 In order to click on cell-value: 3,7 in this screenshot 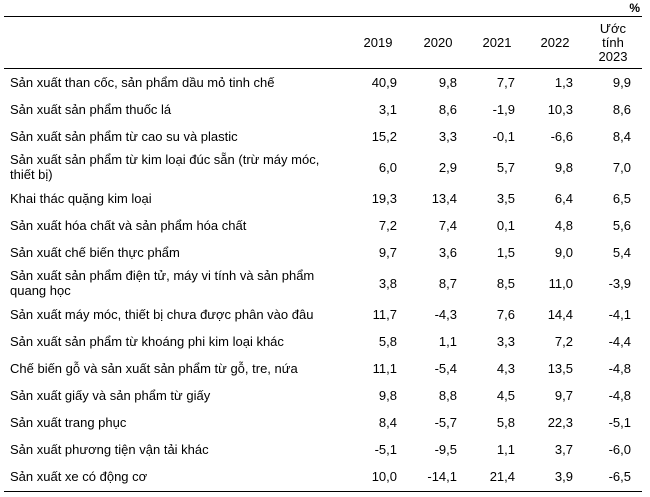, I will do `click(563, 449)`.